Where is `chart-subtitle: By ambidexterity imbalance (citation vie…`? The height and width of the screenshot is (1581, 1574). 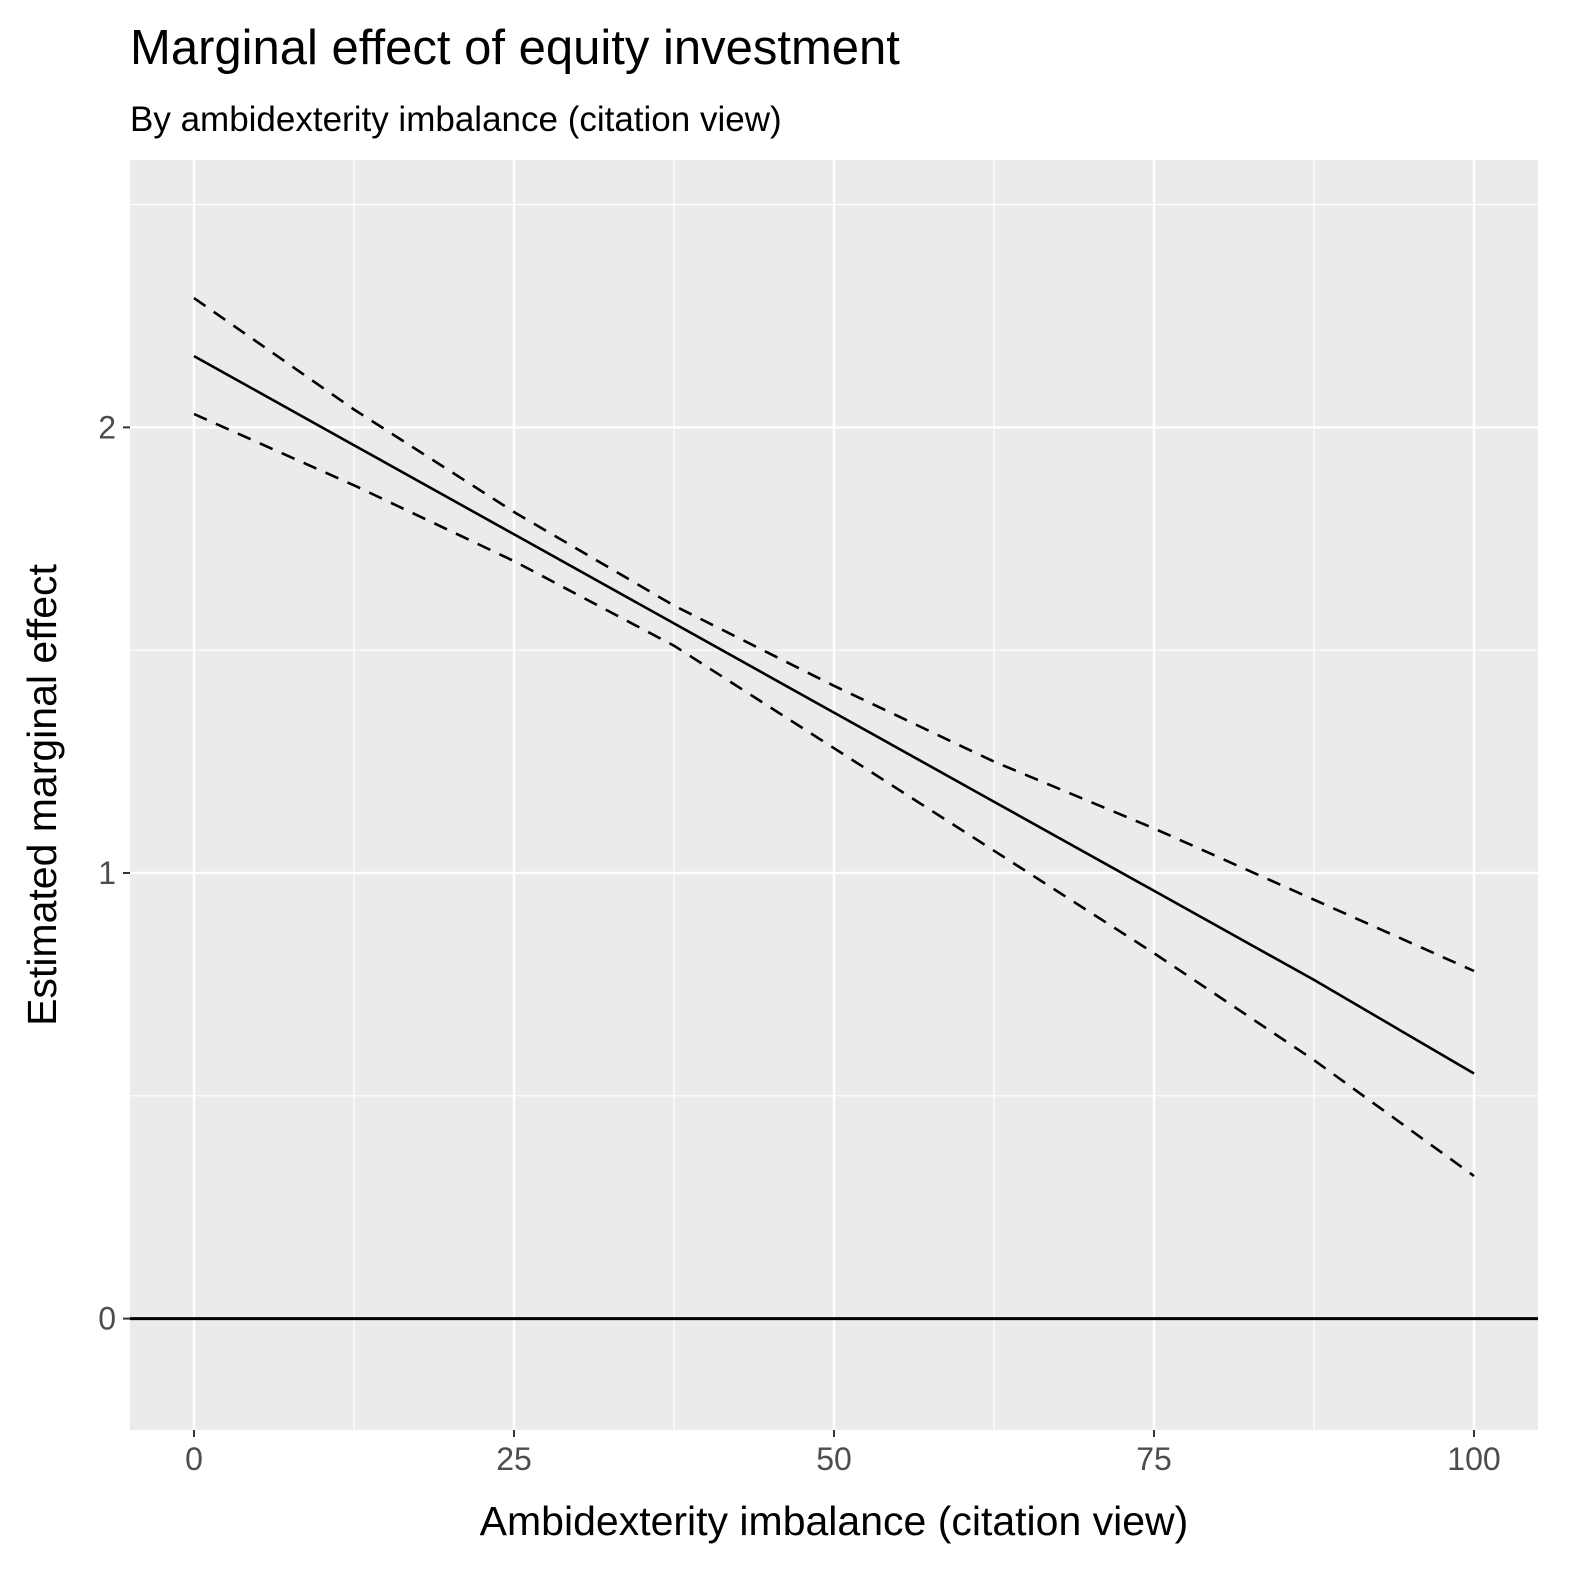
chart-subtitle: By ambidexterity imbalance (citation vie… is located at coordinates (456, 119).